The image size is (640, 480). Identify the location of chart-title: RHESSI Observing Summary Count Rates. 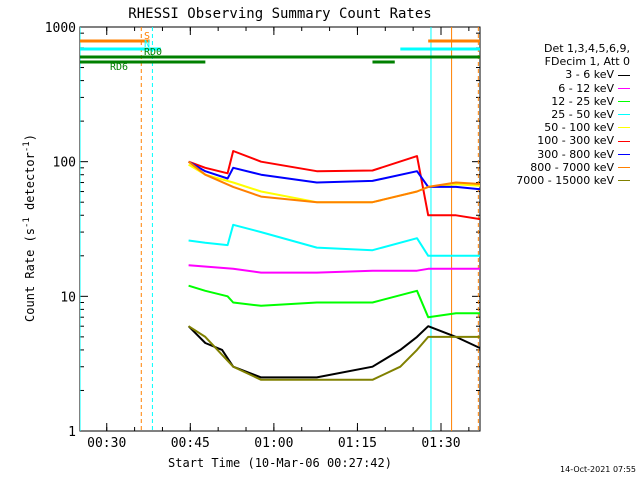
(279, 14).